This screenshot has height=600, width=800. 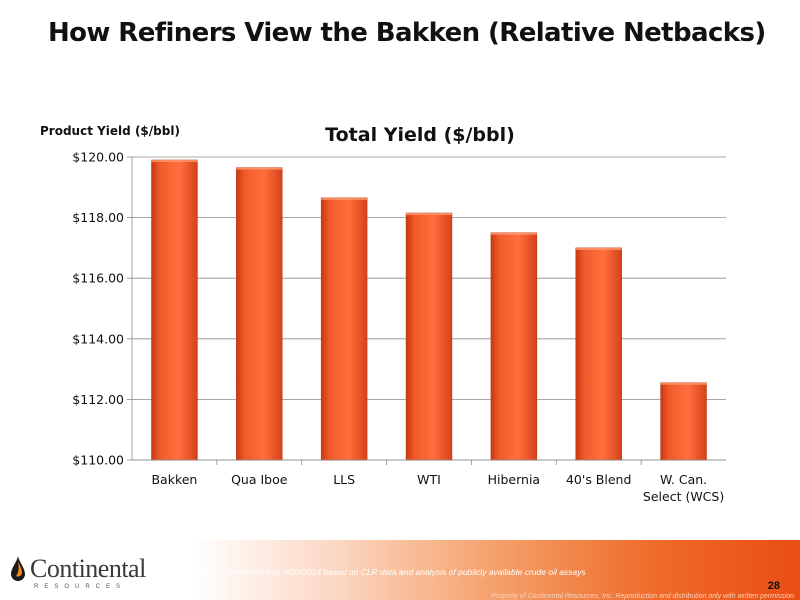 What do you see at coordinates (420, 135) in the screenshot?
I see `chart-title: Total Yield ($/bbl)` at bounding box center [420, 135].